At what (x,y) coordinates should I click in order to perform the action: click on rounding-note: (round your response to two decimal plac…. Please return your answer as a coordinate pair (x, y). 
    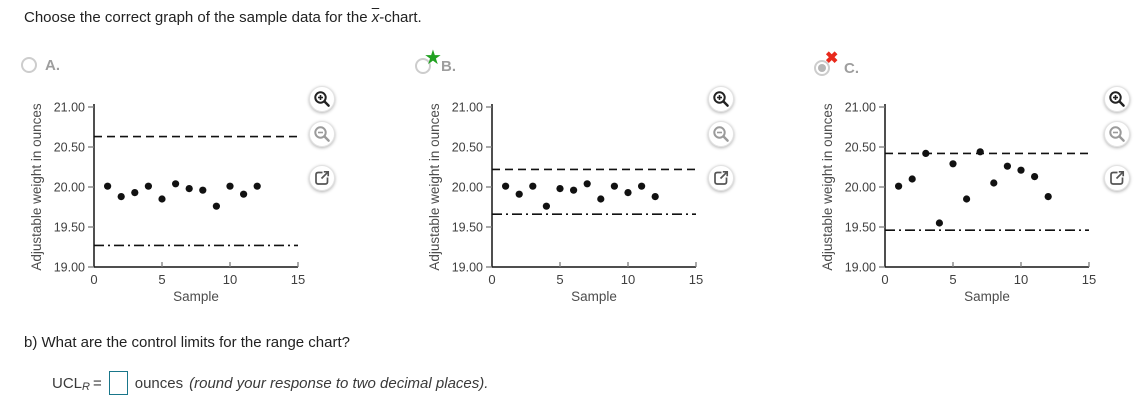
    Looking at the image, I should click on (339, 383).